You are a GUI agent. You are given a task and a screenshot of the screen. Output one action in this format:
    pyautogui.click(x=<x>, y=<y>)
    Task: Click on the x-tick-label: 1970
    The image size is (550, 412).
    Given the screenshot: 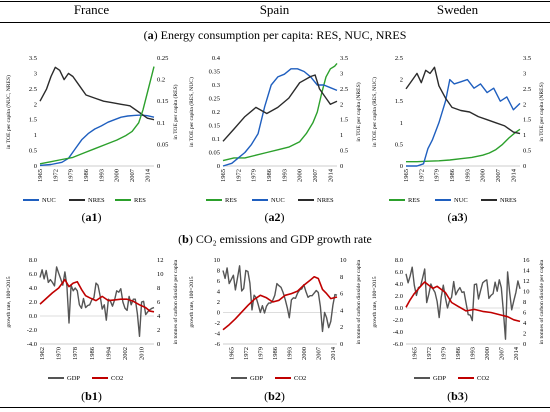 What is the action you would take?
    pyautogui.click(x=59, y=353)
    